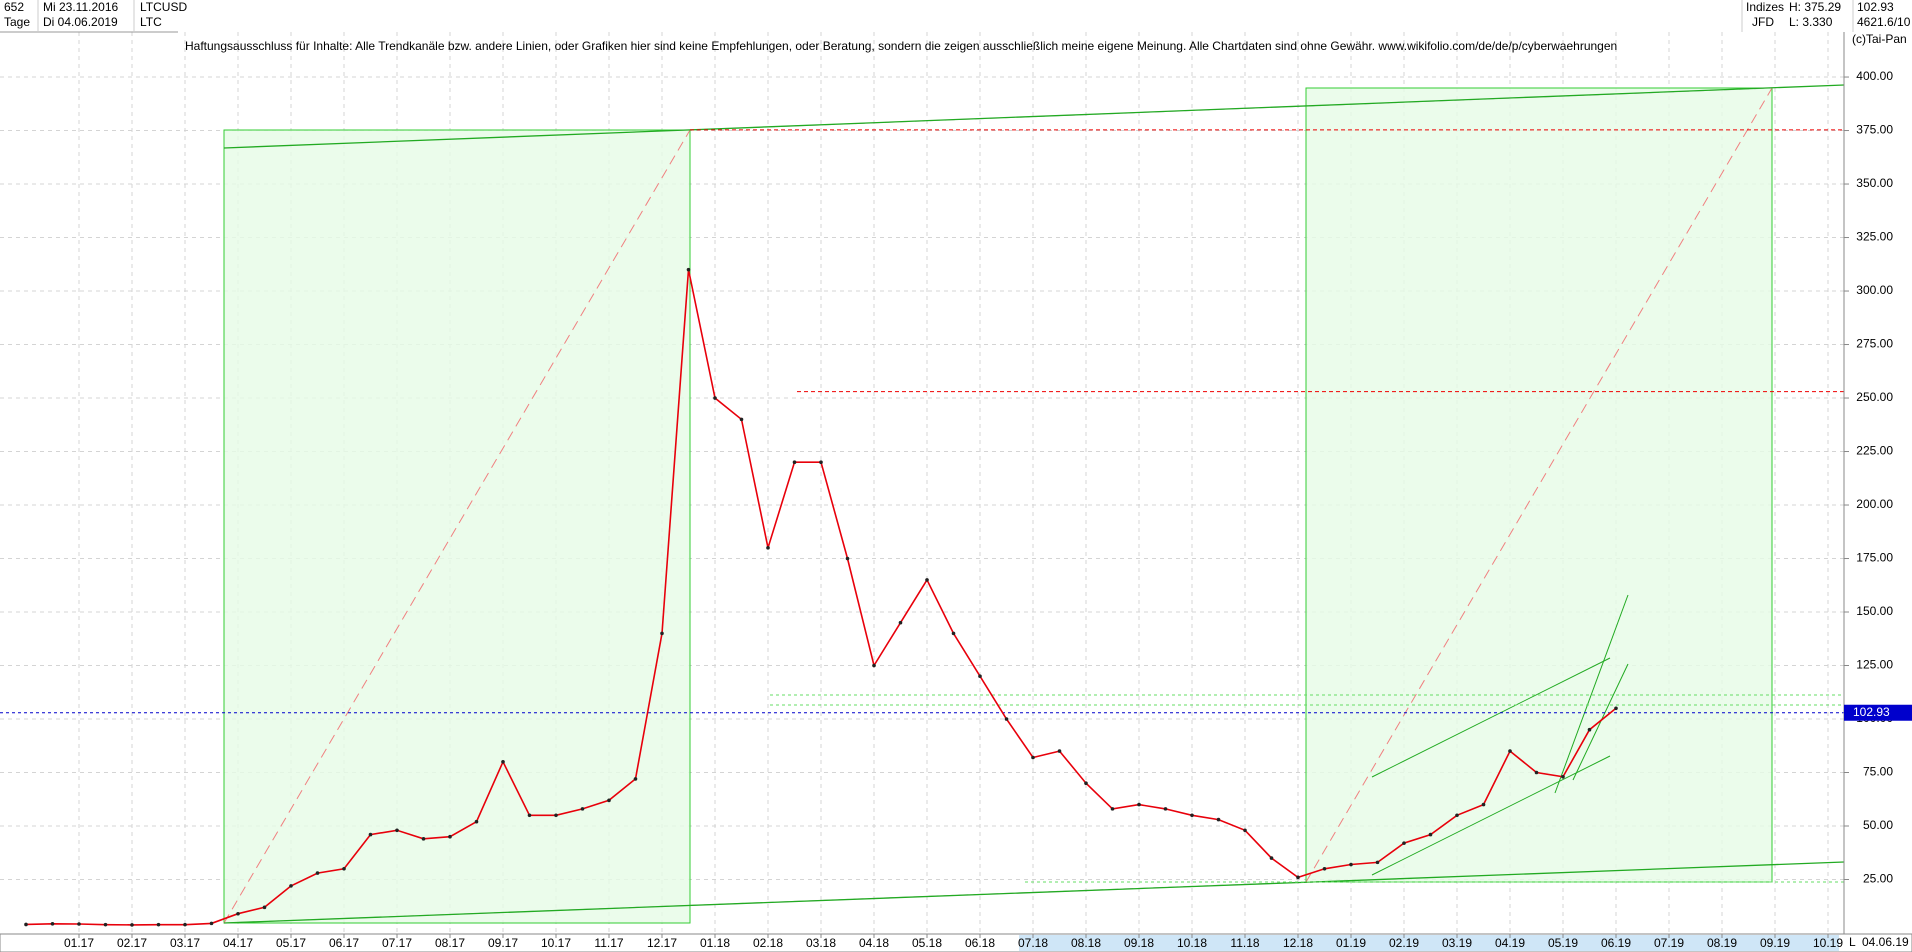 The width and height of the screenshot is (1912, 952). I want to click on x-tick-label: 02.18, so click(768, 943).